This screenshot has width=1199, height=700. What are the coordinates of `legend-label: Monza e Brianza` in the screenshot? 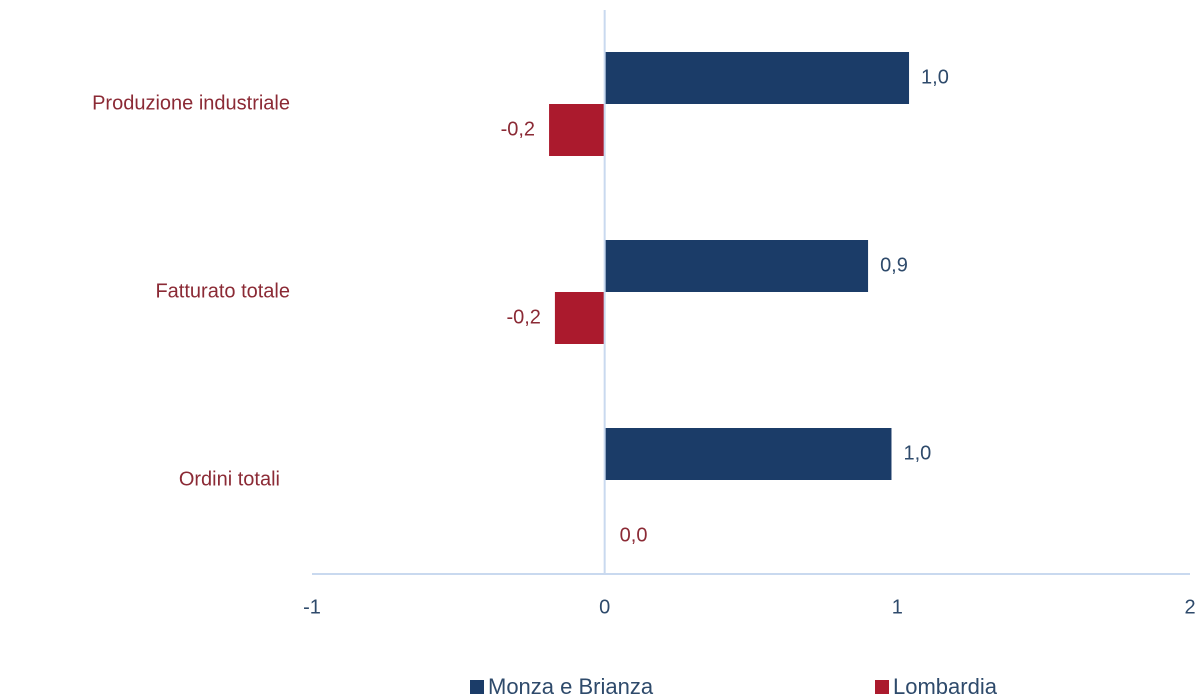 It's located at (571, 686).